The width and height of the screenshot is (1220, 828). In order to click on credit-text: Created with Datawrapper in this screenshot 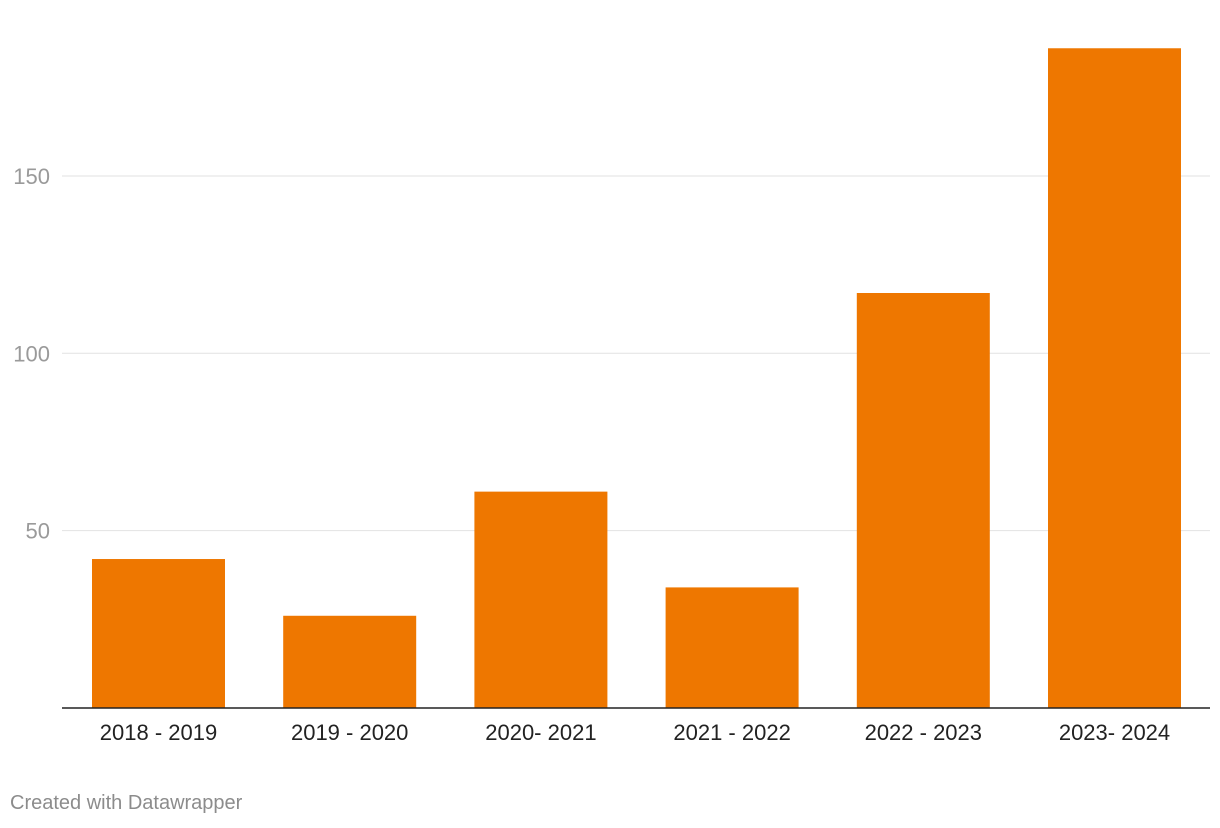, I will do `click(126, 803)`.